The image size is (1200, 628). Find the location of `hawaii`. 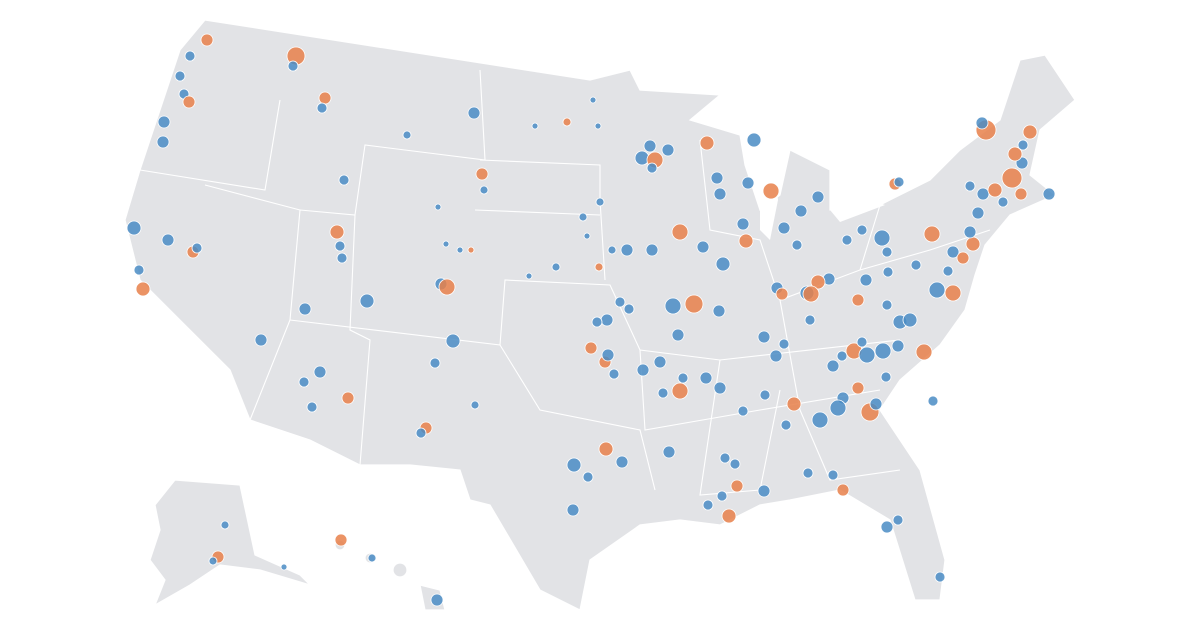

hawaii is located at coordinates (390, 575).